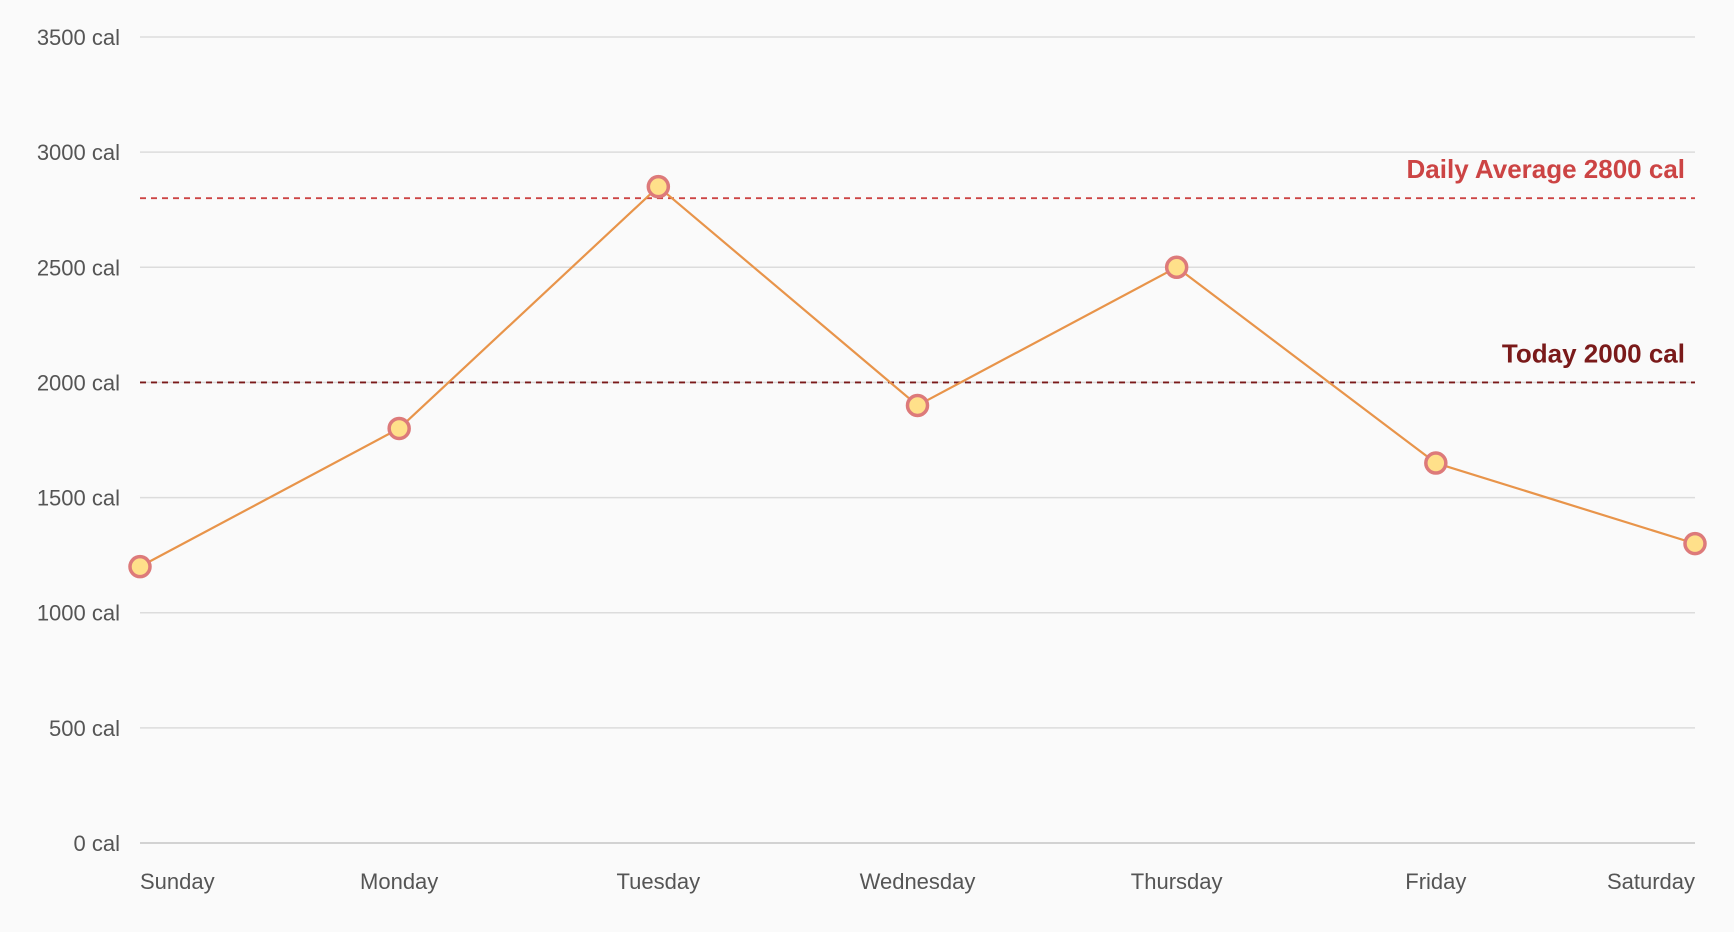  I want to click on reference-line-label: Today 2000 cal, so click(1593, 353).